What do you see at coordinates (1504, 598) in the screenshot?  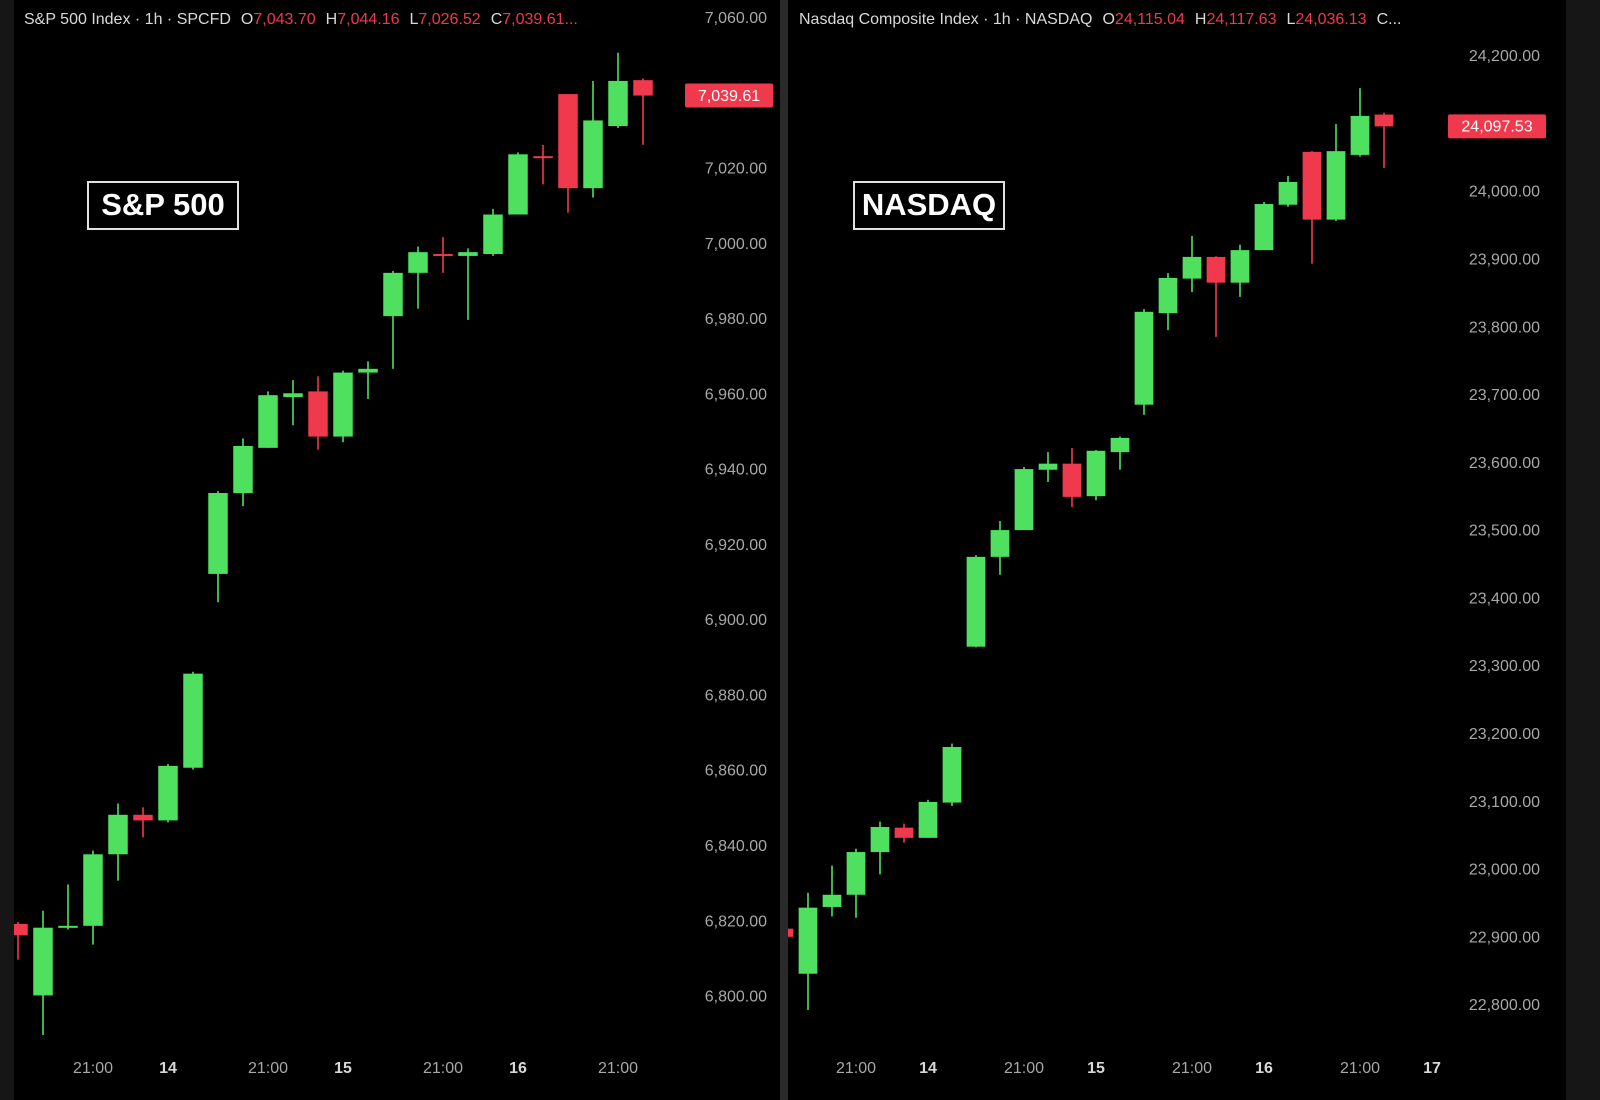 I see `y-tick-label: 23,400.00` at bounding box center [1504, 598].